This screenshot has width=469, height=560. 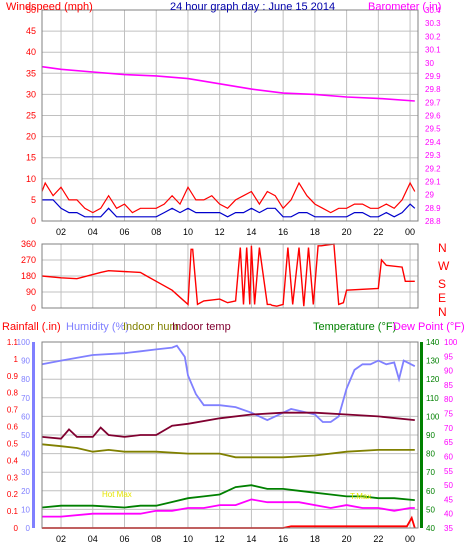 I want to click on indoor-hum-axis-label: Indoor hum, so click(x=151, y=327).